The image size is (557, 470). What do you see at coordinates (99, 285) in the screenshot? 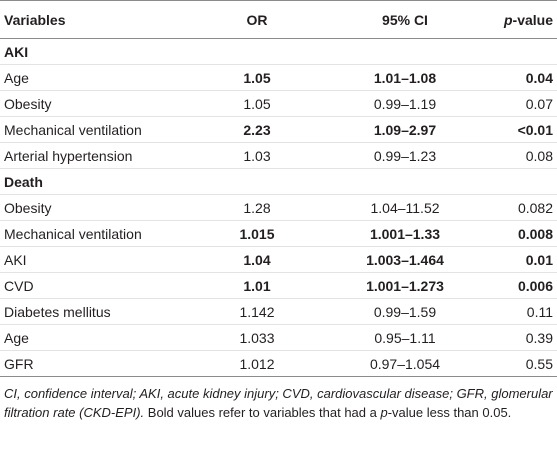
I see `variable-cell: CVD` at bounding box center [99, 285].